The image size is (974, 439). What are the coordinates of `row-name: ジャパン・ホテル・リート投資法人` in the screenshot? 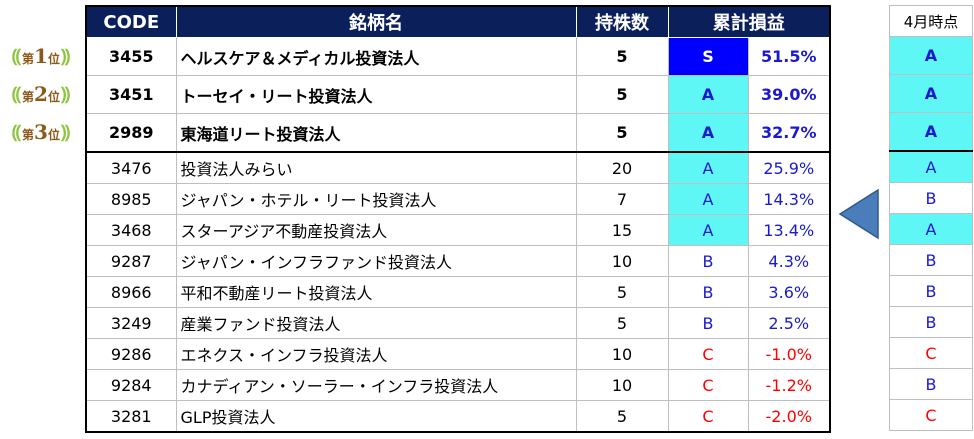 It's located at (376, 199).